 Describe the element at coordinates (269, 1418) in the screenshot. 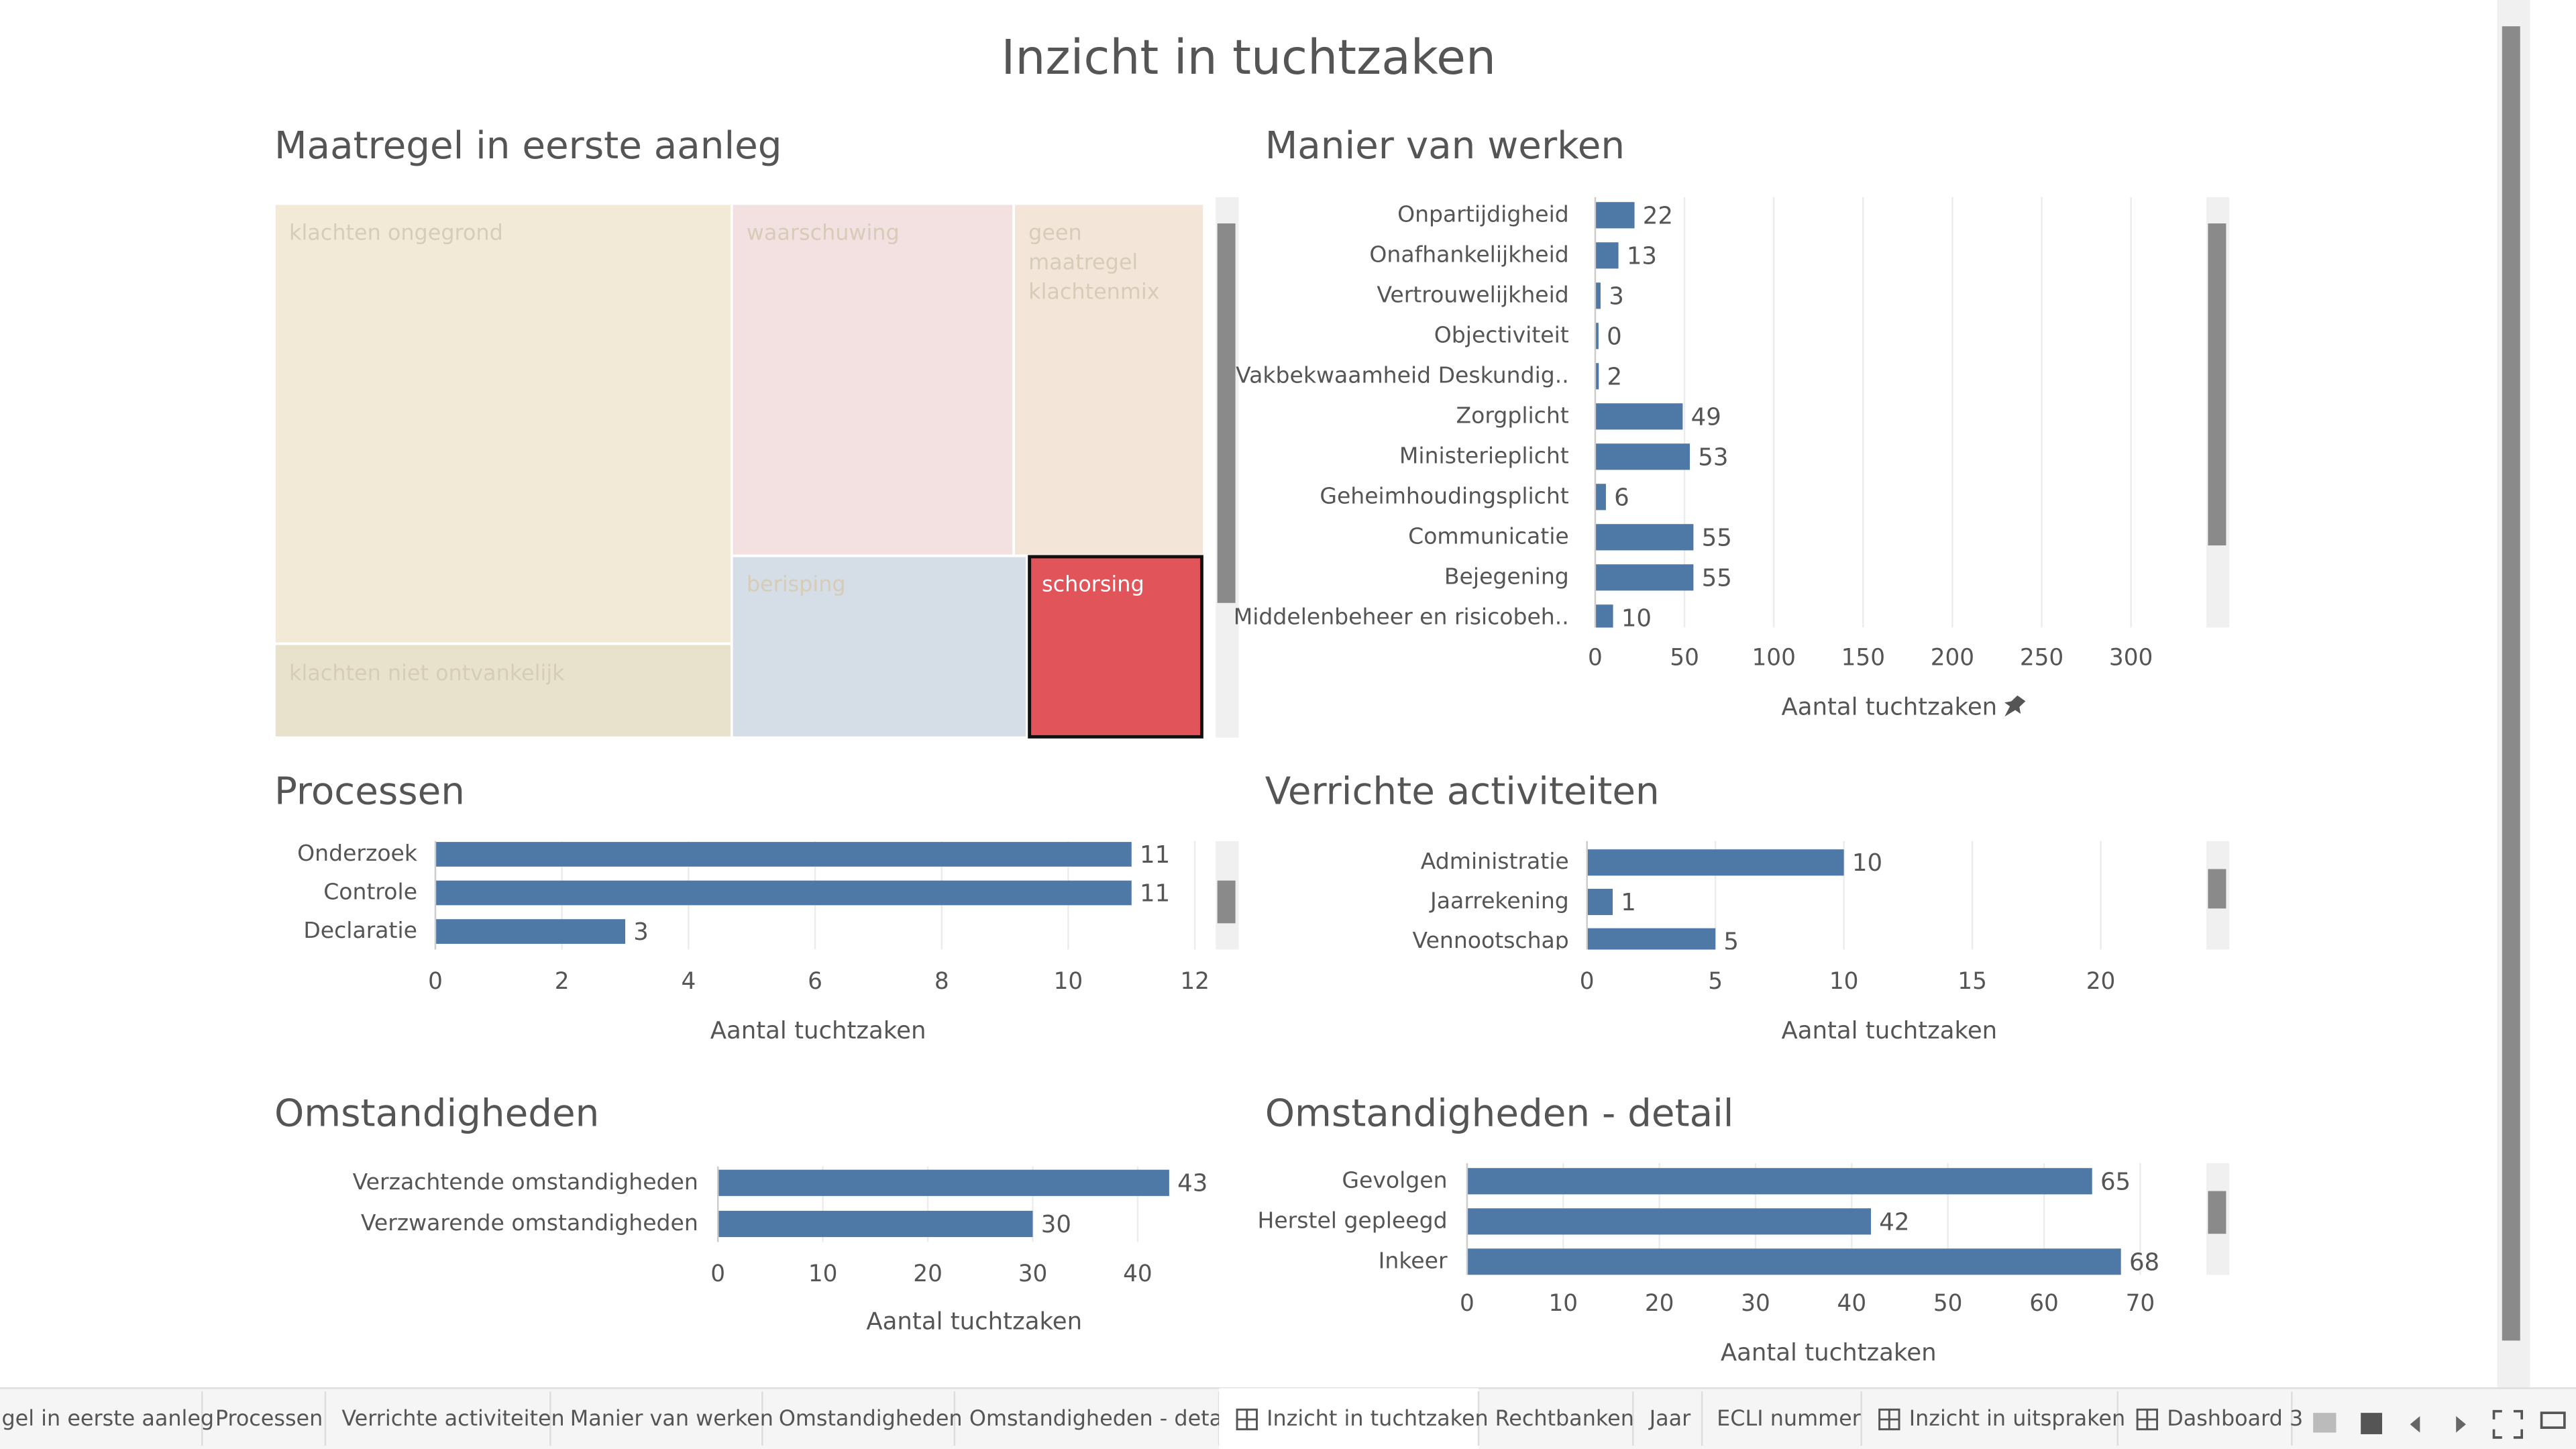

I see `tab: Processen` at that location.